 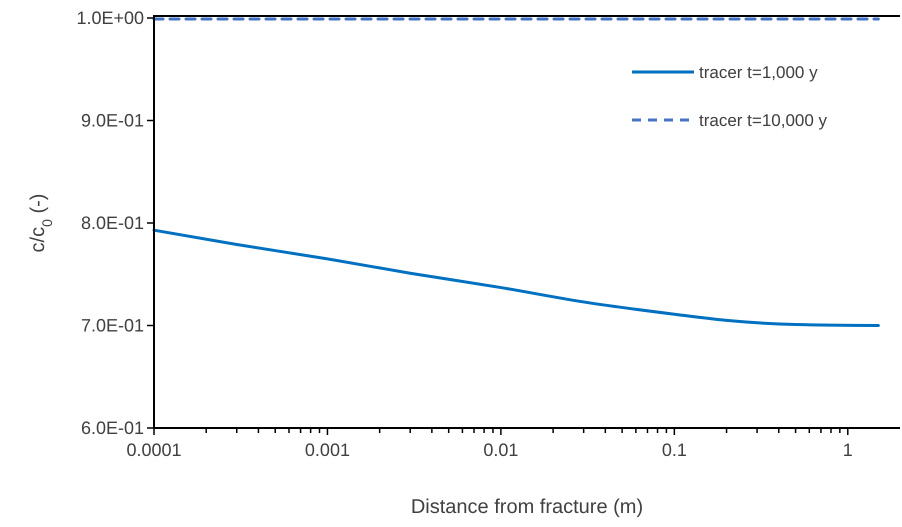 I want to click on y-tick-label: 7.0E-01, so click(x=112, y=326).